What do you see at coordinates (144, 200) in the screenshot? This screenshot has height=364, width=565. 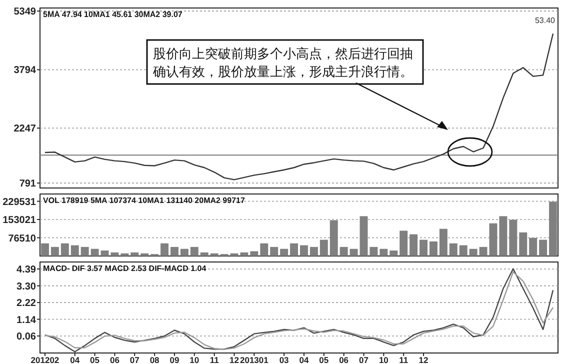 I see `chart-subtitle: VOL 178919 5MA 107374 10MA1 131140 20MA2 99717` at bounding box center [144, 200].